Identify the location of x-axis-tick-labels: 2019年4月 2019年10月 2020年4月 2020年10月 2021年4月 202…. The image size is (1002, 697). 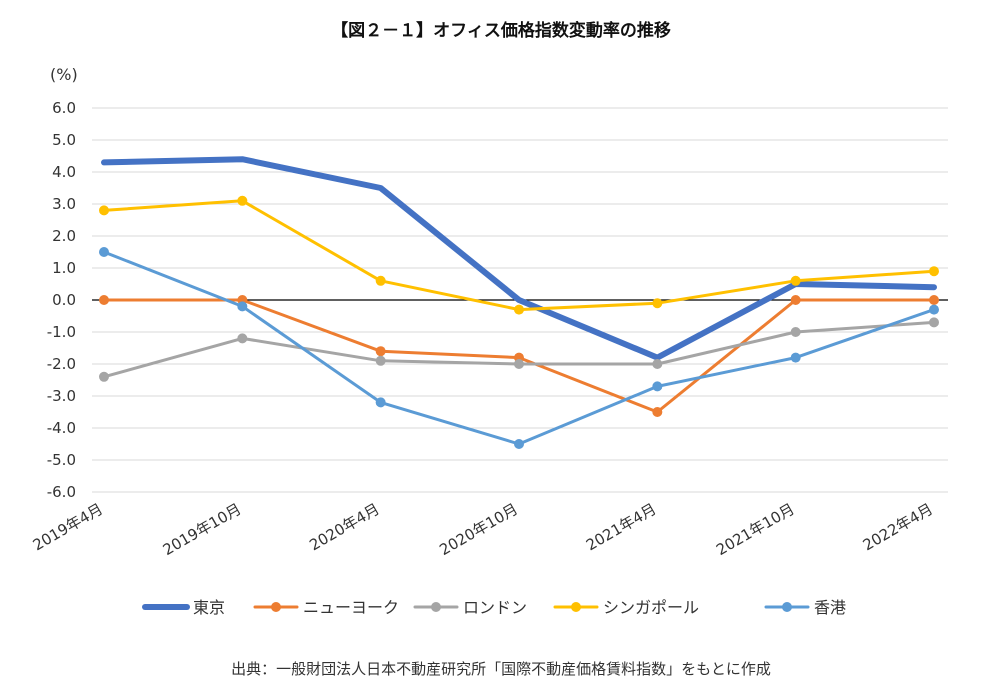
(483, 529).